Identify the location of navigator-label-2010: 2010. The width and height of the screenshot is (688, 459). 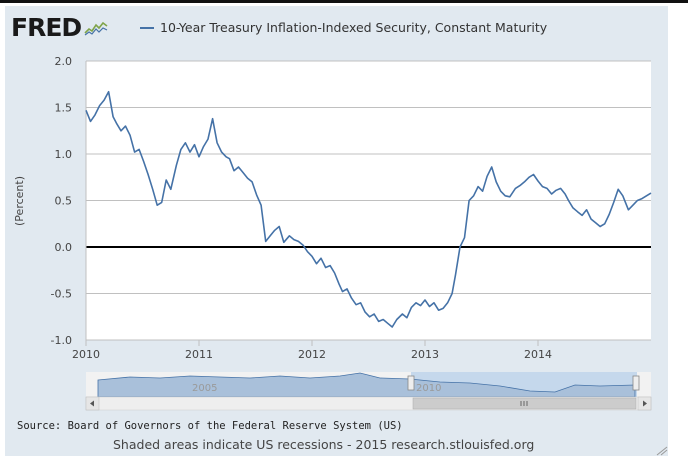
(428, 388).